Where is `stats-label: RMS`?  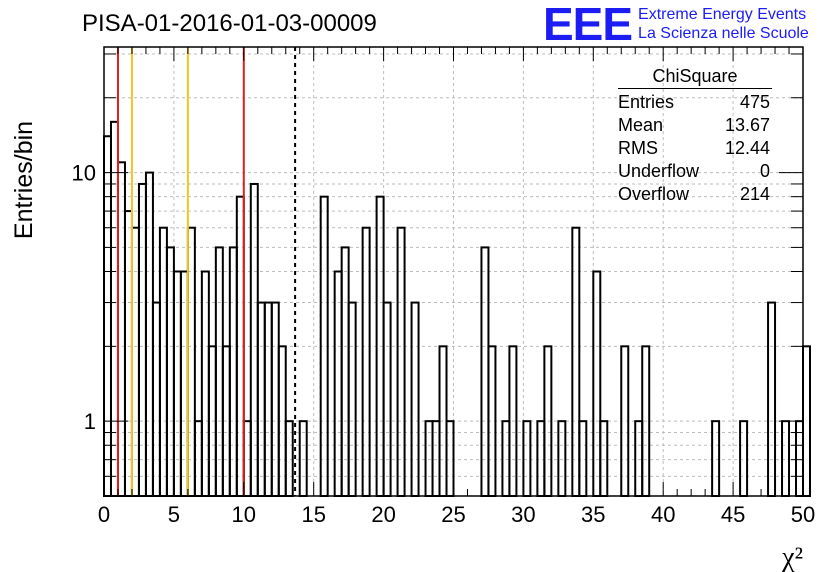
stats-label: RMS is located at coordinates (638, 148).